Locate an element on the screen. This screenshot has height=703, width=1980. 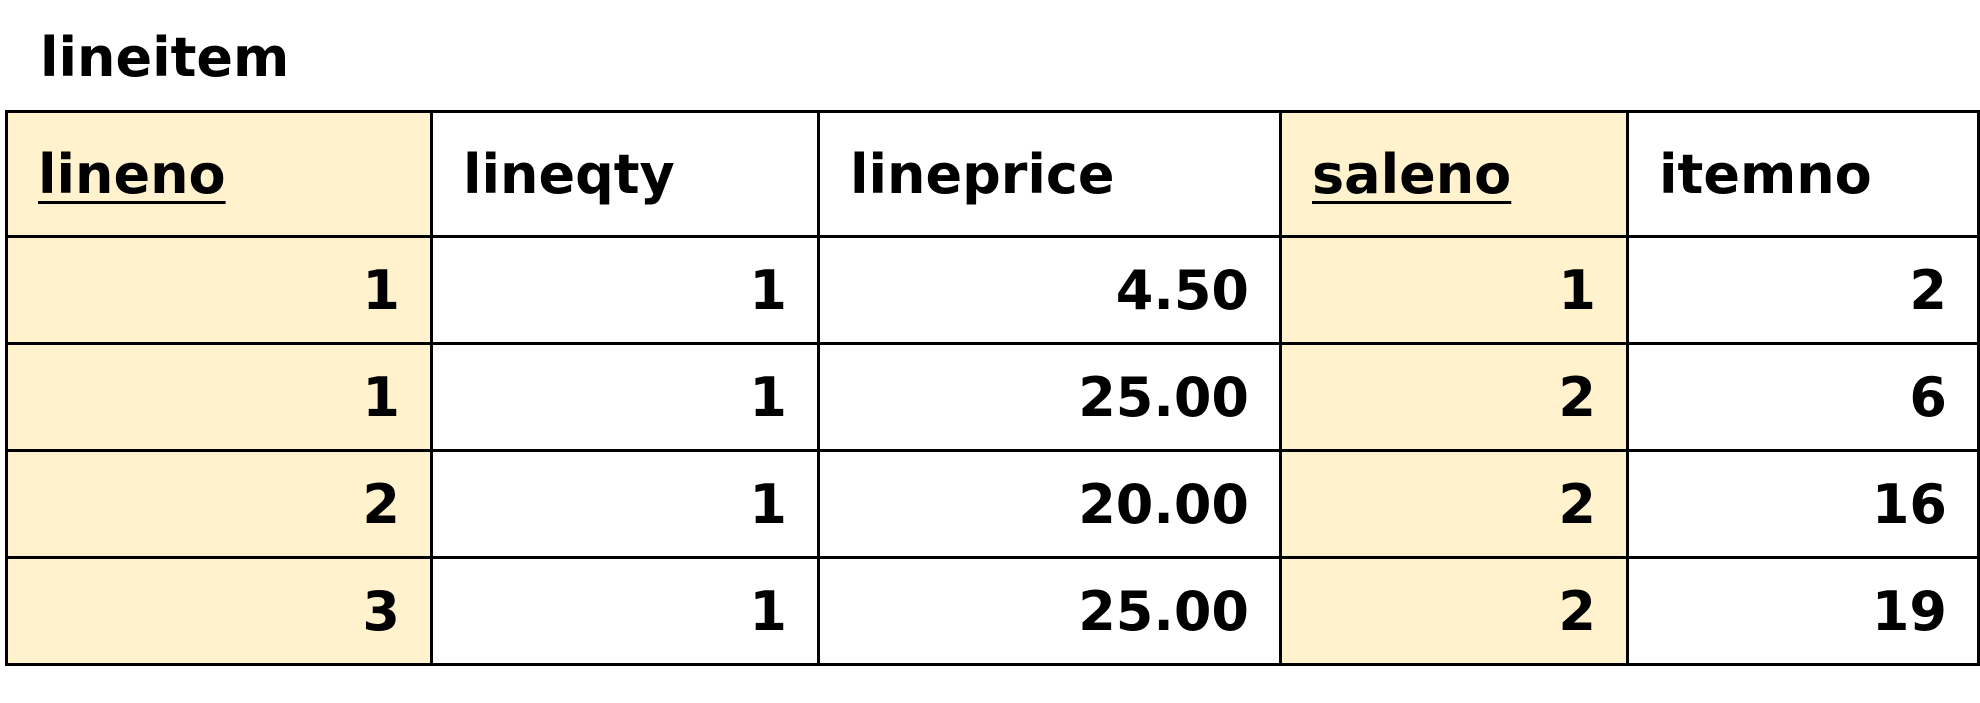
column-header-saleno: saleno is located at coordinates (1454, 174).